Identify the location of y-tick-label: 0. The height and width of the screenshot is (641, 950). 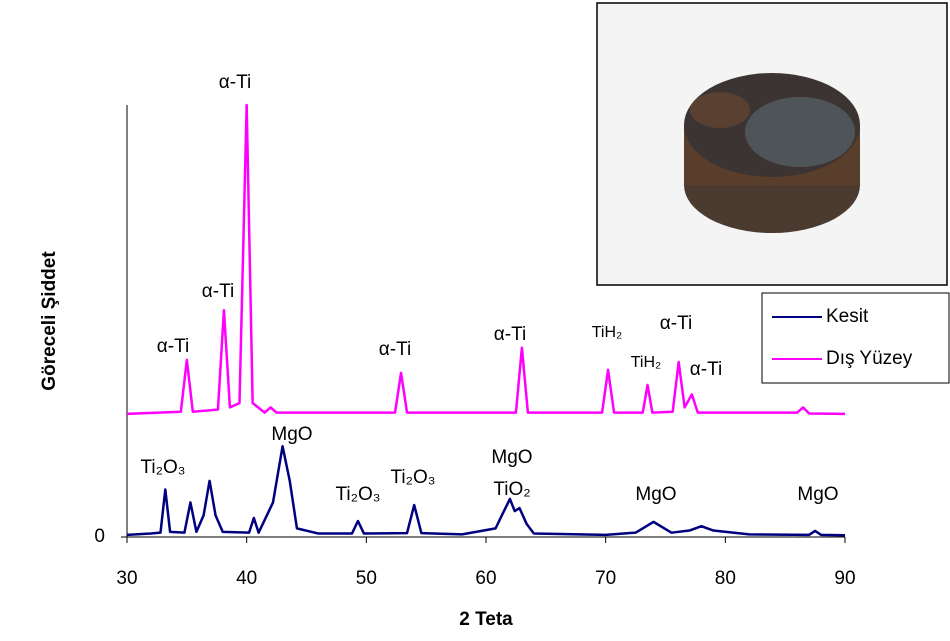
(99, 536).